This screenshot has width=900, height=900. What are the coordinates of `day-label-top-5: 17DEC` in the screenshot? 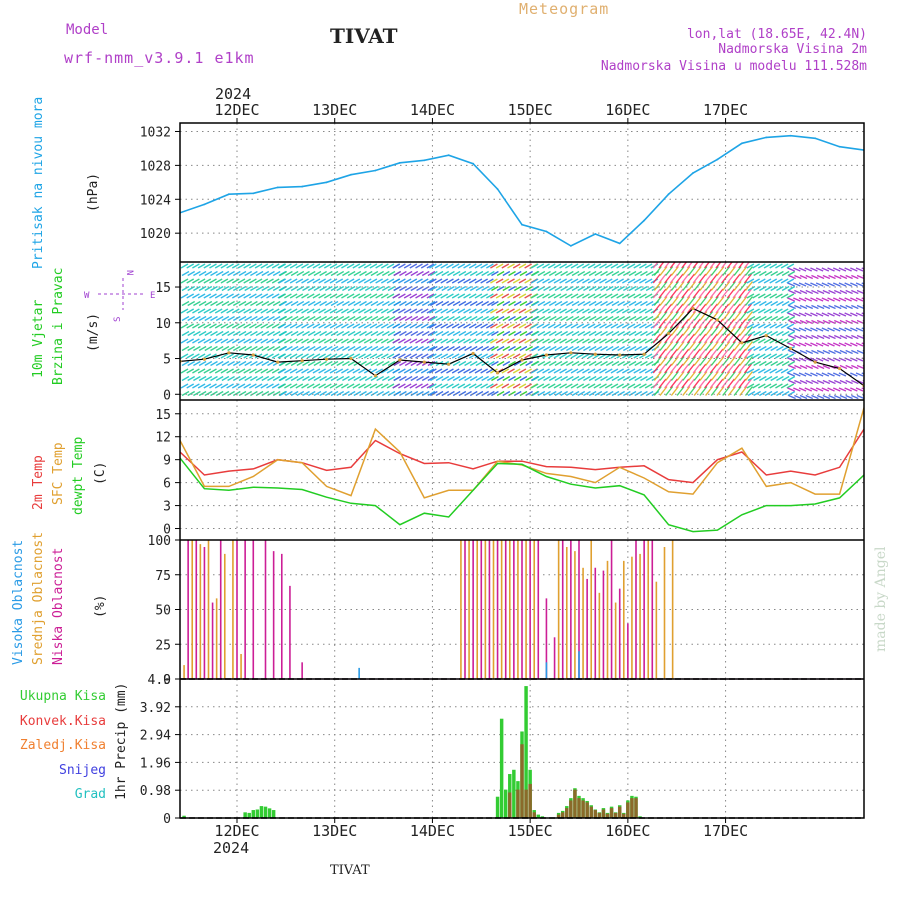 It's located at (725, 110).